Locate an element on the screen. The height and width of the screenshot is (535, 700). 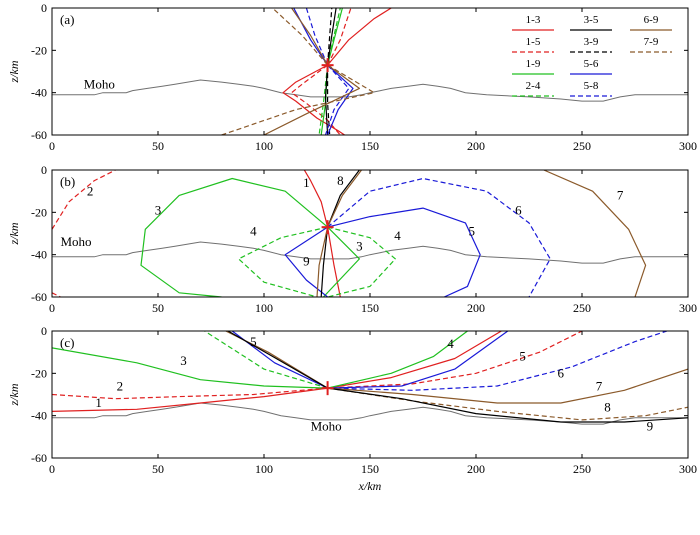
legend-label: 3-5 is located at coordinates (591, 20).